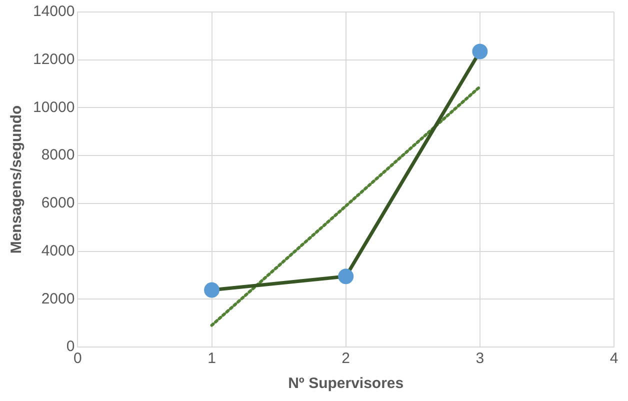  I want to click on x-tick-label: 3, so click(480, 359).